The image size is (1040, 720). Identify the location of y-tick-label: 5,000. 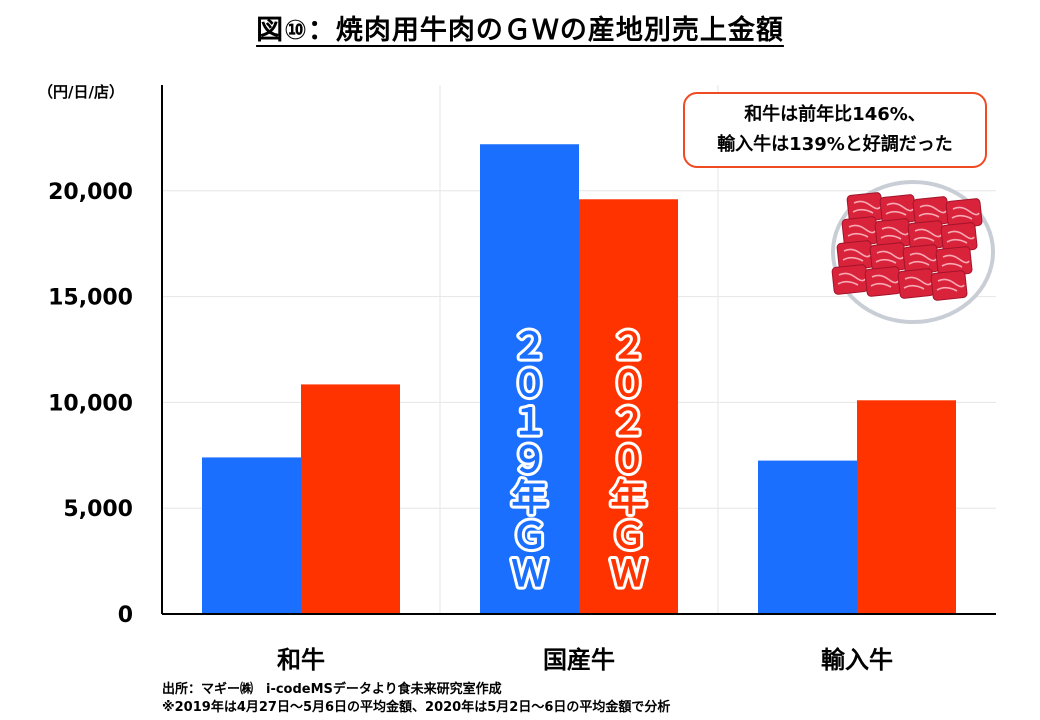
(98, 509).